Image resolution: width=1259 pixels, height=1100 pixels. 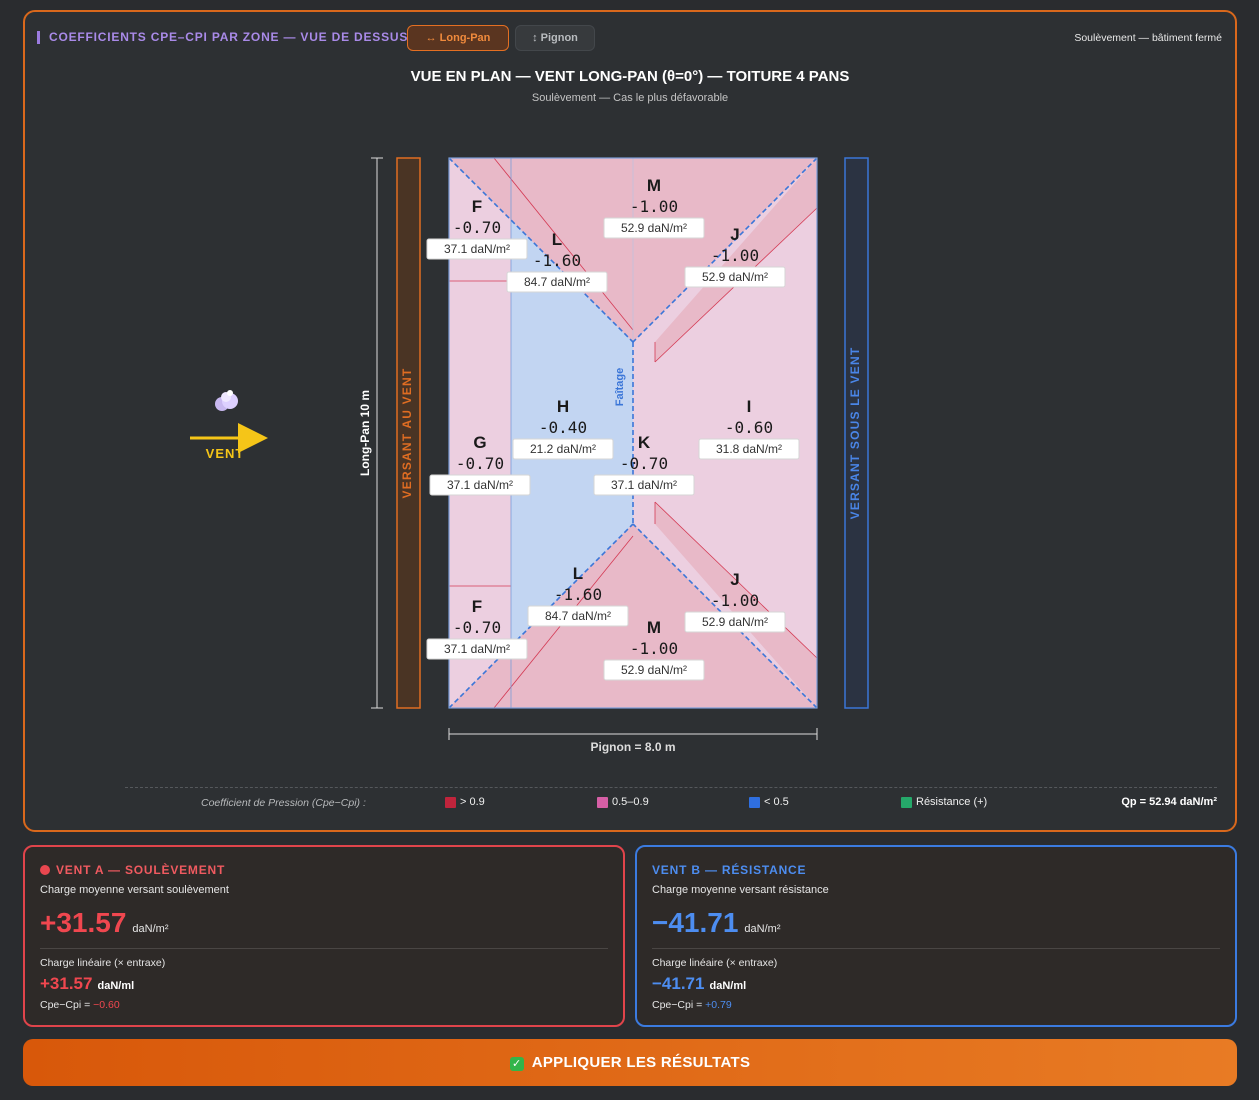 What do you see at coordinates (225, 453) in the screenshot?
I see `wind-label: VENT` at bounding box center [225, 453].